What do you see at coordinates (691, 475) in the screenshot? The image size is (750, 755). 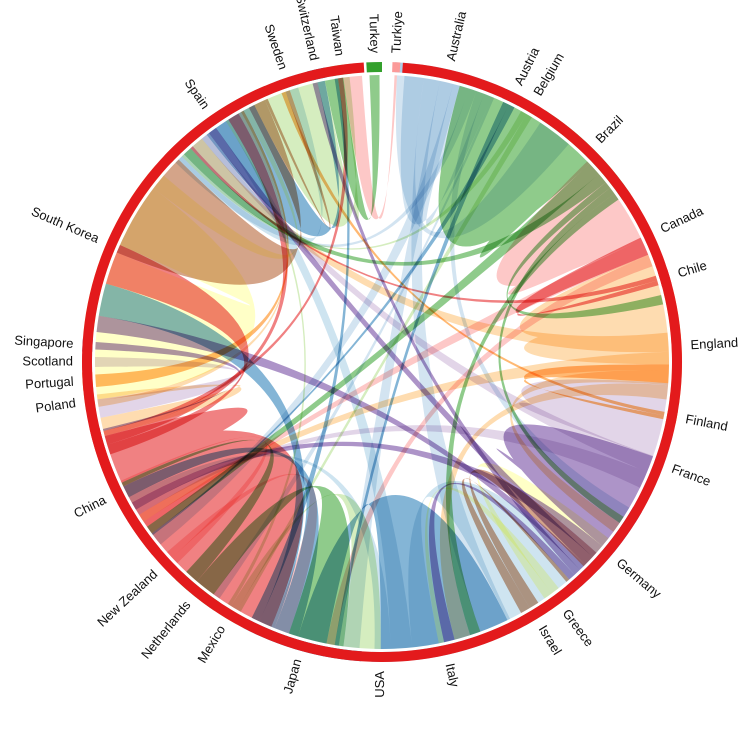 I see `label-france: France` at bounding box center [691, 475].